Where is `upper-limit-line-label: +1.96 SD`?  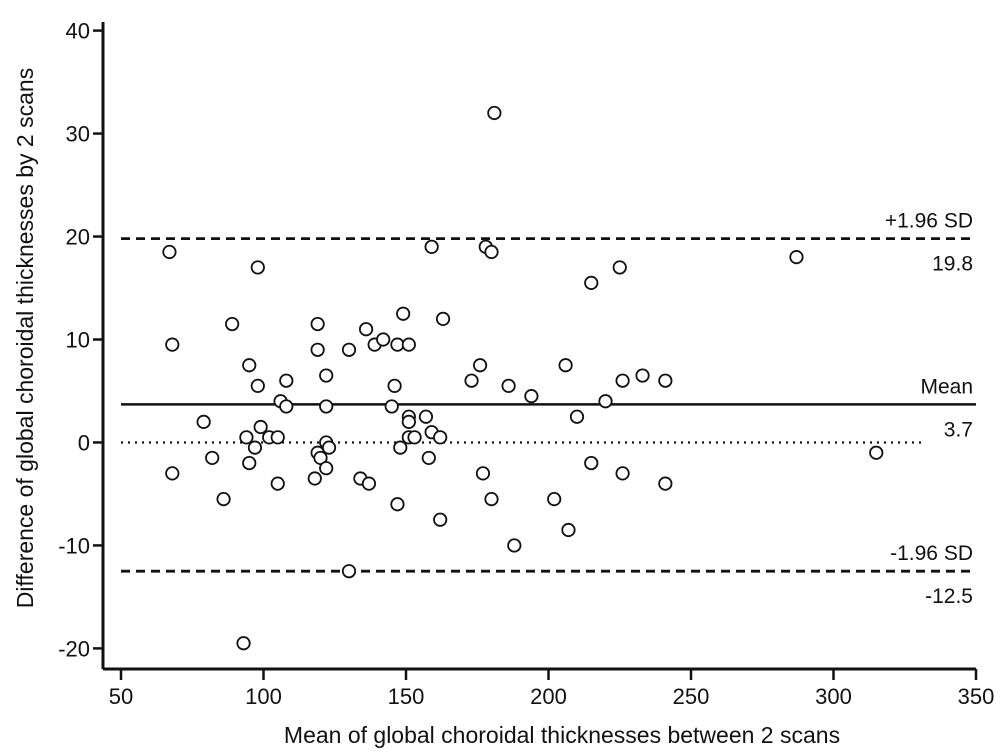 upper-limit-line-label: +1.96 SD is located at coordinates (929, 221).